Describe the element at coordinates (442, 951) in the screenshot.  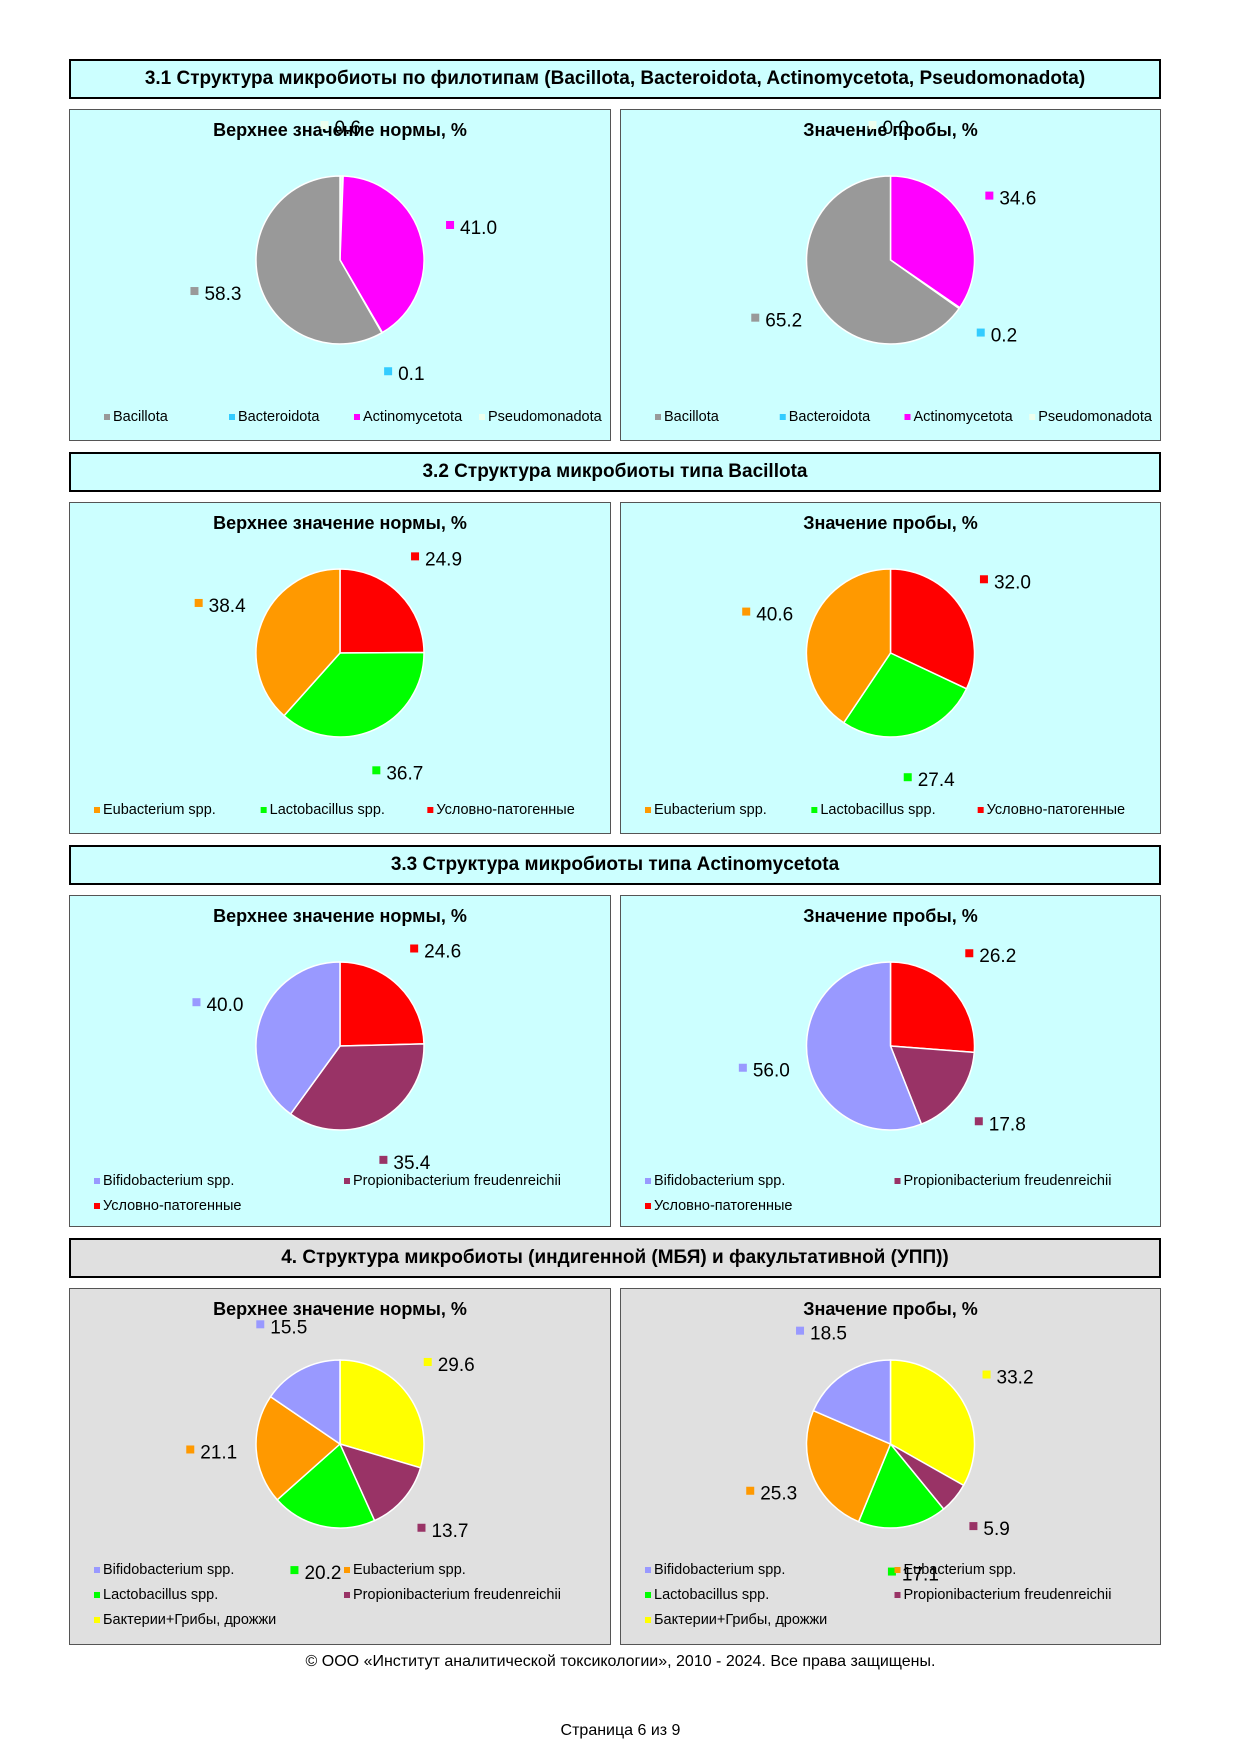
I see `data-label: 24.6` at that location.